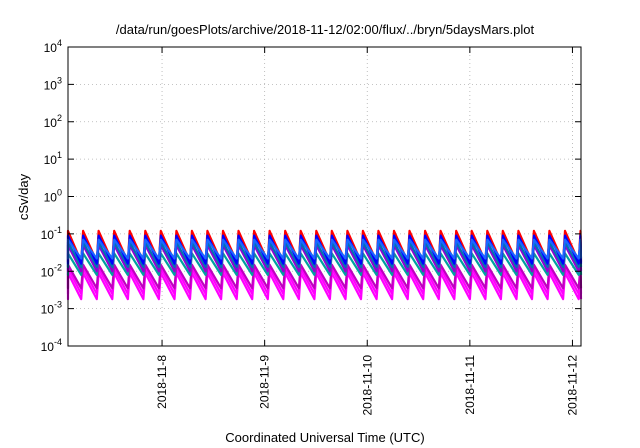  What do you see at coordinates (324, 249) in the screenshot?
I see `series-line` at bounding box center [324, 249].